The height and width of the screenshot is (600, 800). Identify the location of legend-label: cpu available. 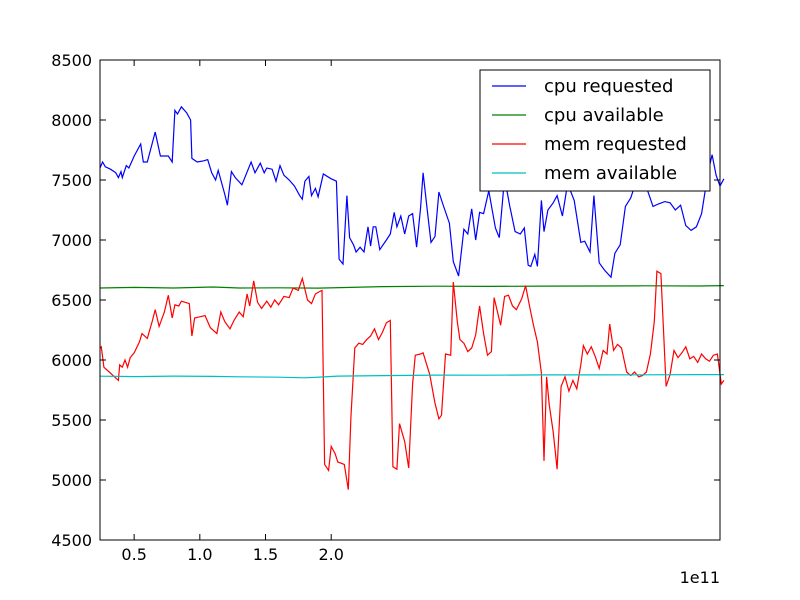
(604, 115).